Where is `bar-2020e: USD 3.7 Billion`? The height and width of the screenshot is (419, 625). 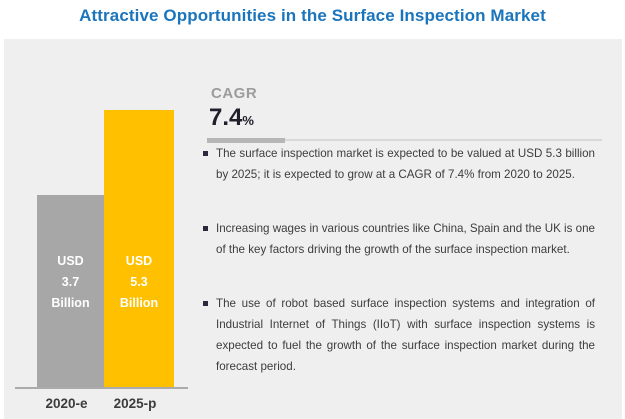 bar-2020e: USD 3.7 Billion is located at coordinates (70, 291).